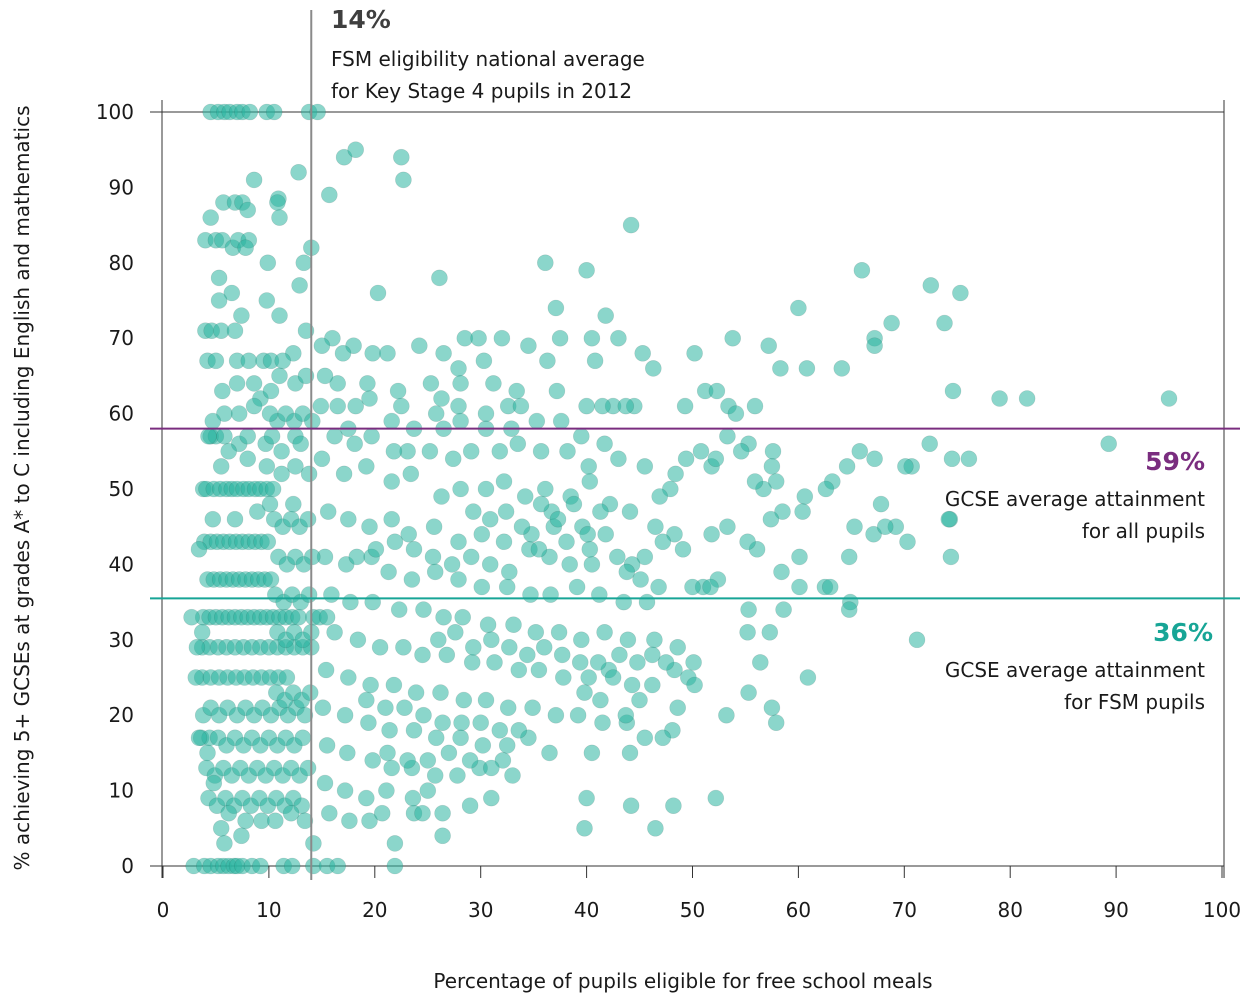 This screenshot has width=1258, height=997. Describe the element at coordinates (361, 19) in the screenshot. I see `fsm-national-value-label: 14%` at that location.